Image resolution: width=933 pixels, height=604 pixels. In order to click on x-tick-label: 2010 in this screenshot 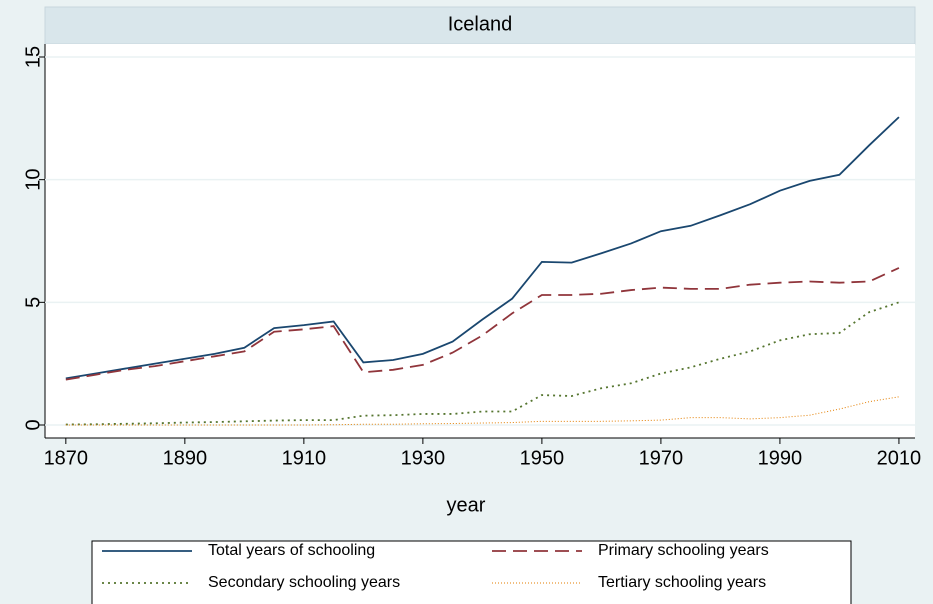, I will do `click(899, 458)`.